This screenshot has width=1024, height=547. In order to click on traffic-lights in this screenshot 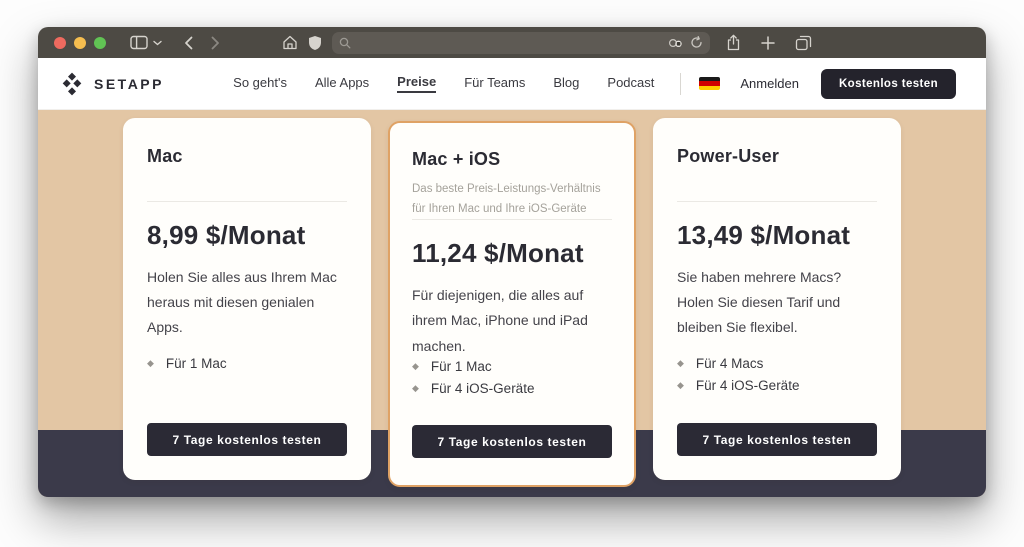, I will do `click(80, 42)`.